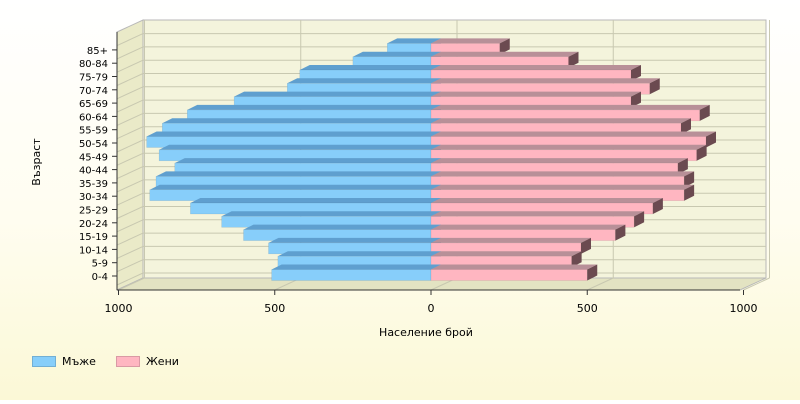  What do you see at coordinates (93, 224) in the screenshot?
I see `y-tick-label: 20-24` at bounding box center [93, 224].